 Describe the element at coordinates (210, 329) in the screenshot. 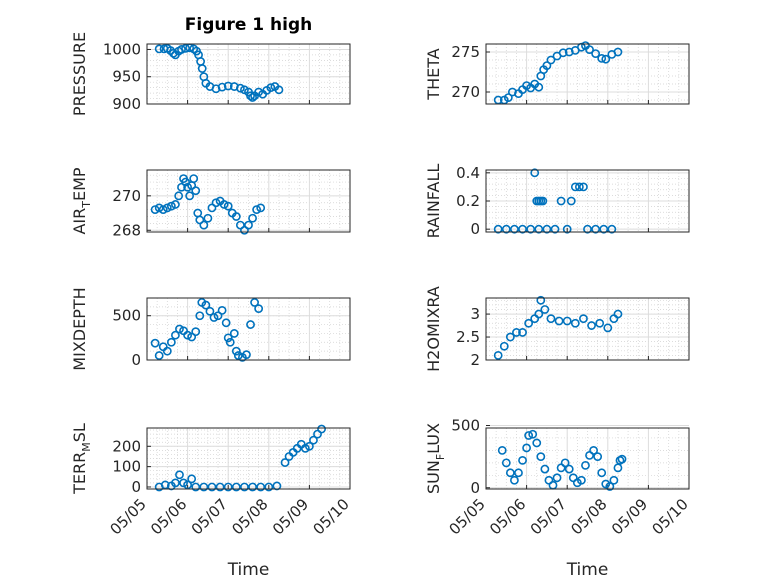

I see `panel-mixdepth: 0 500 MIXDEPTH` at that location.